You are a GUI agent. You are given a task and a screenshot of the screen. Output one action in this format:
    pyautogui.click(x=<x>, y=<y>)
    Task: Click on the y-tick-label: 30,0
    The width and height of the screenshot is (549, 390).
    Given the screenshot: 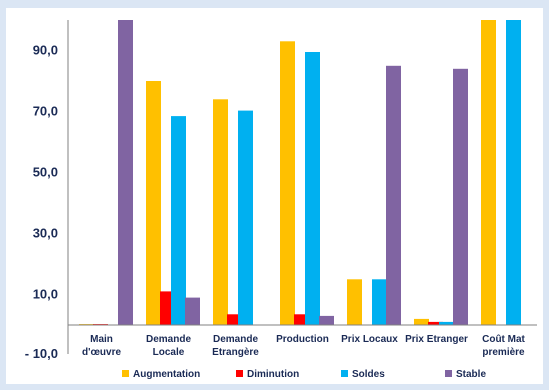 What is the action you would take?
    pyautogui.click(x=45, y=233)
    